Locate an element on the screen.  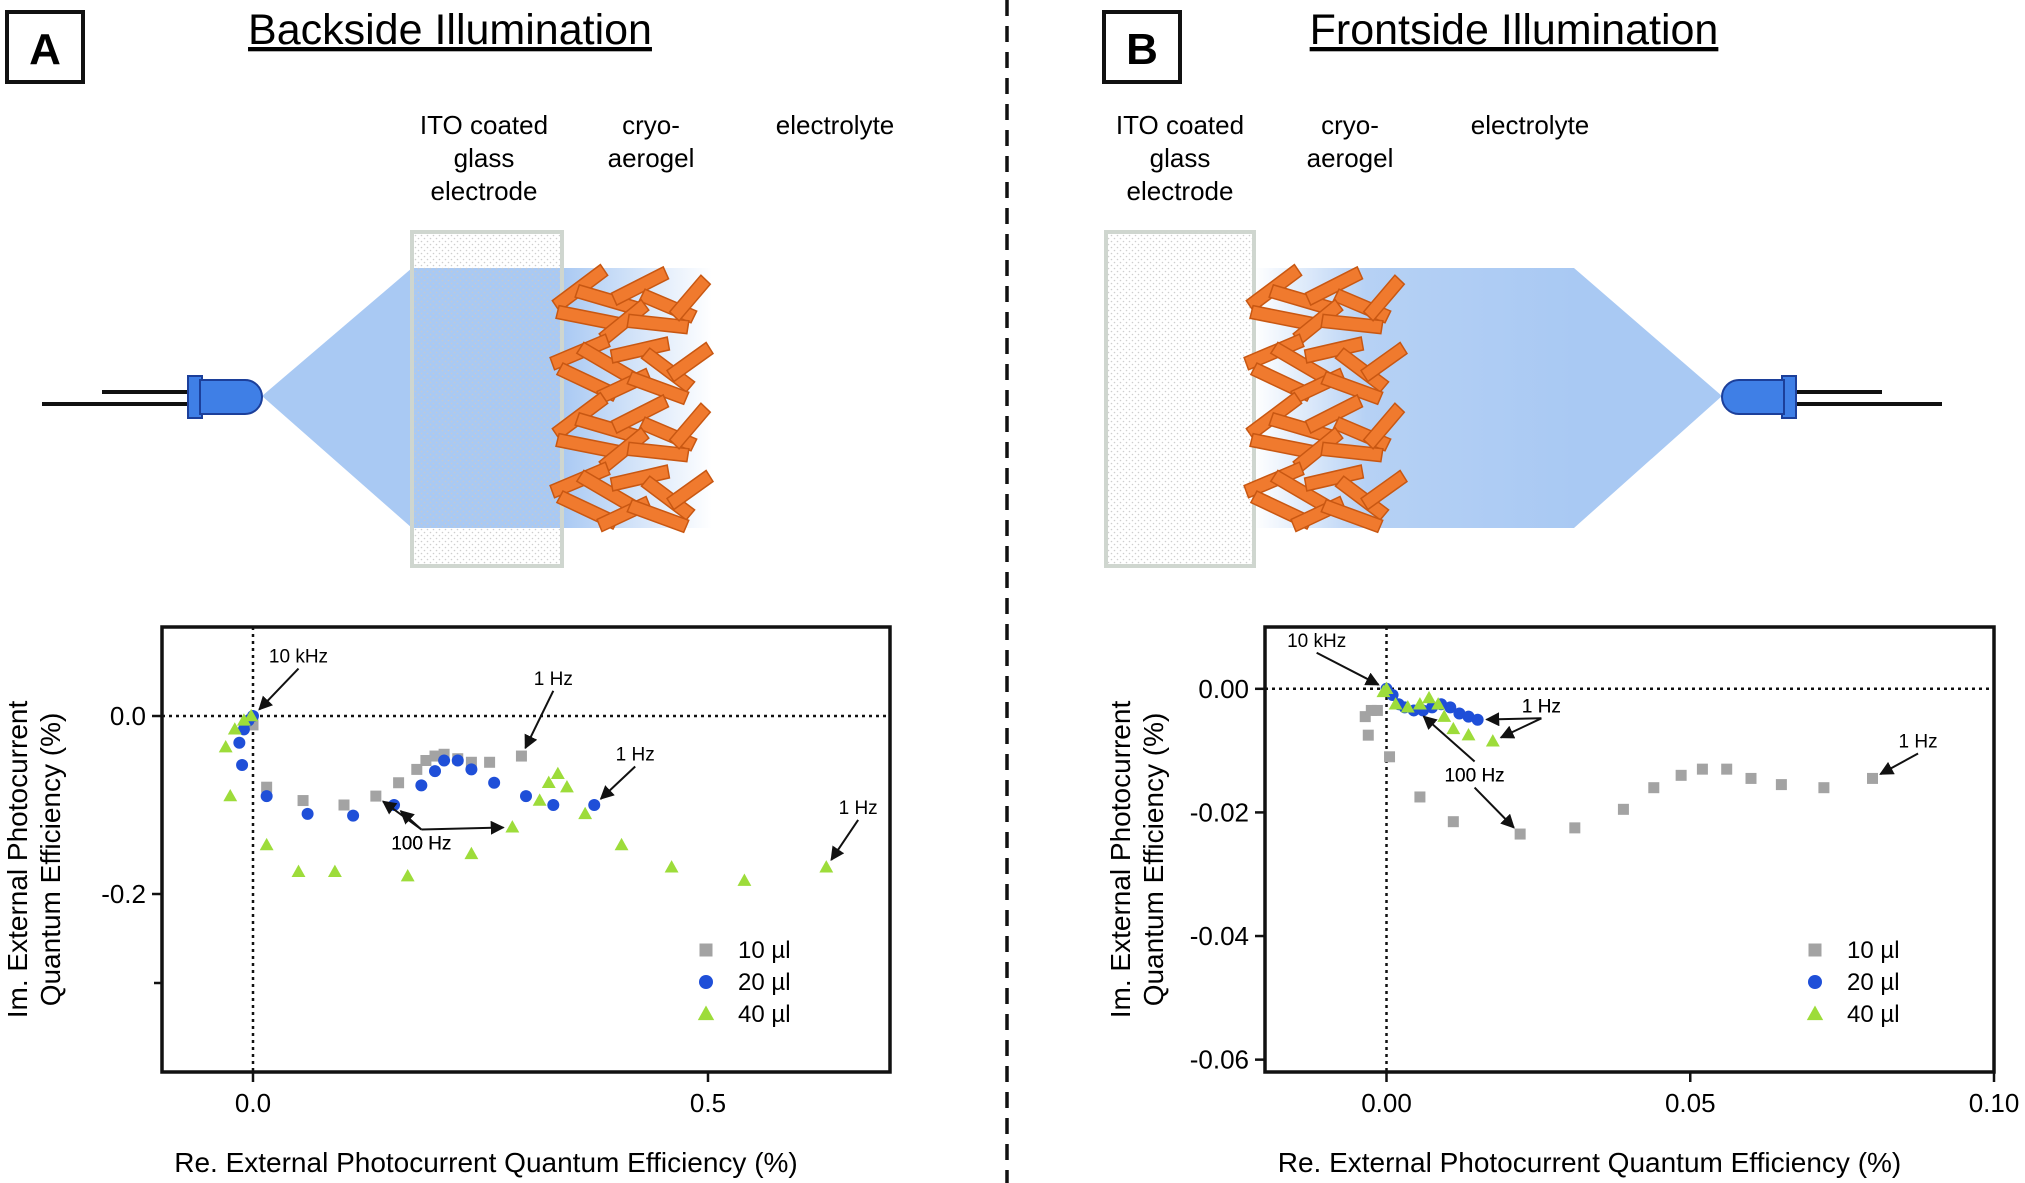
panel-a-letter-box is located at coordinates (45, 47).